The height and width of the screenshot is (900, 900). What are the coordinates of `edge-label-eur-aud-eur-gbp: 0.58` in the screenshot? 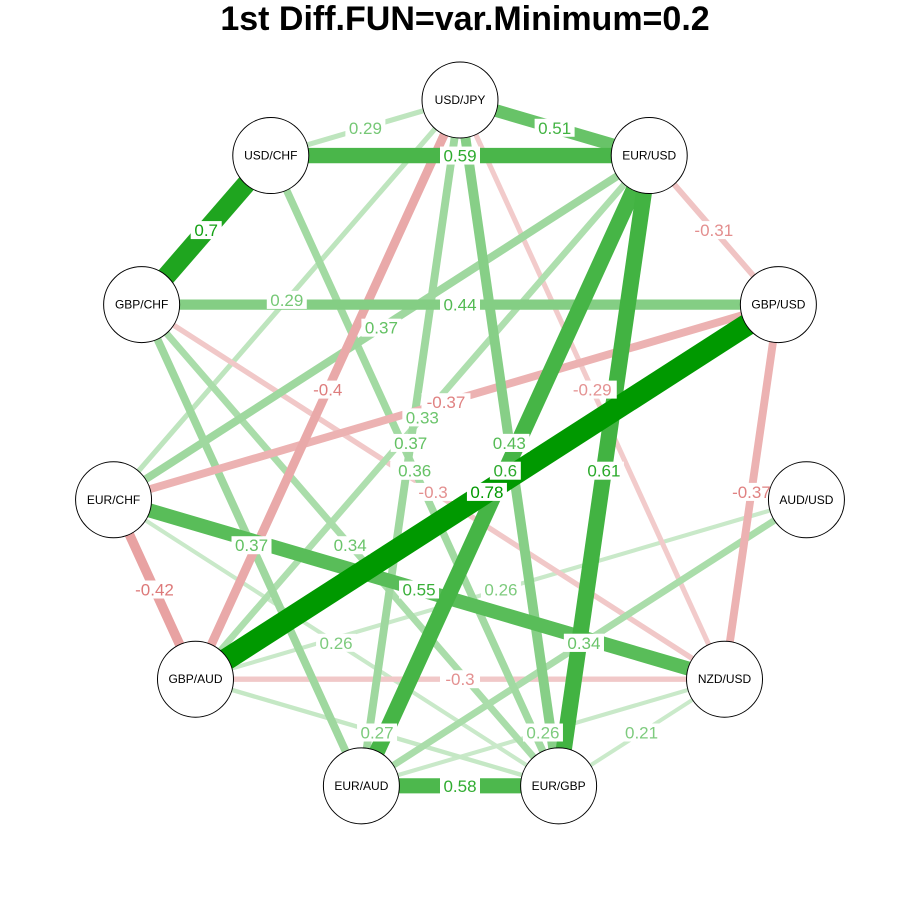 It's located at (460, 786).